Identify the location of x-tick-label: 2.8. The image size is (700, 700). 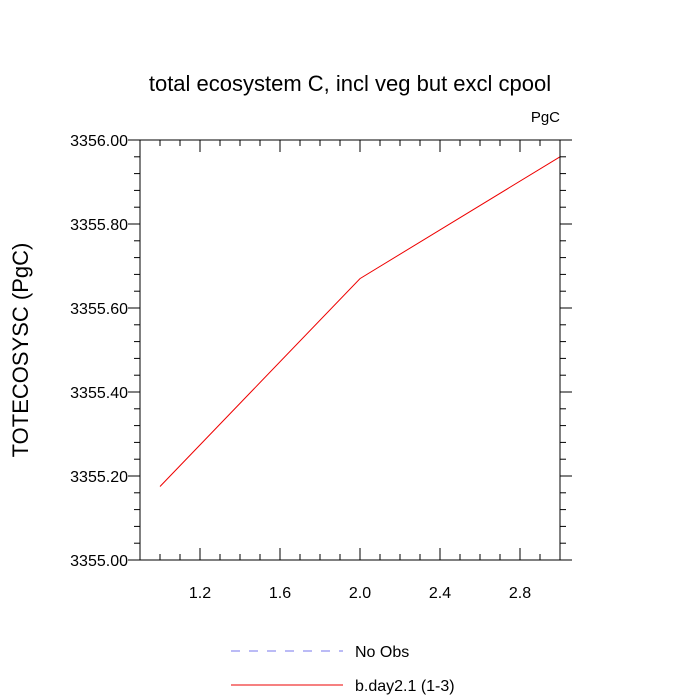
(520, 593).